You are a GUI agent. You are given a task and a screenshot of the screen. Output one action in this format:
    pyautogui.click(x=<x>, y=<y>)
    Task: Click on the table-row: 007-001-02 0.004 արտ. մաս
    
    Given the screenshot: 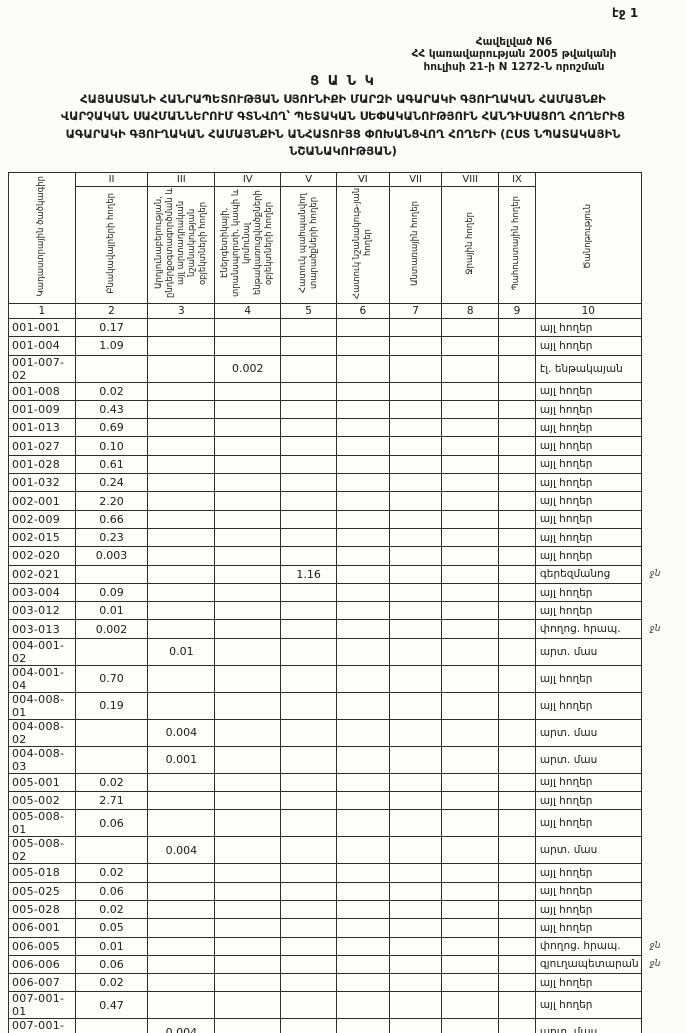 What is the action you would take?
    pyautogui.click(x=347, y=1025)
    